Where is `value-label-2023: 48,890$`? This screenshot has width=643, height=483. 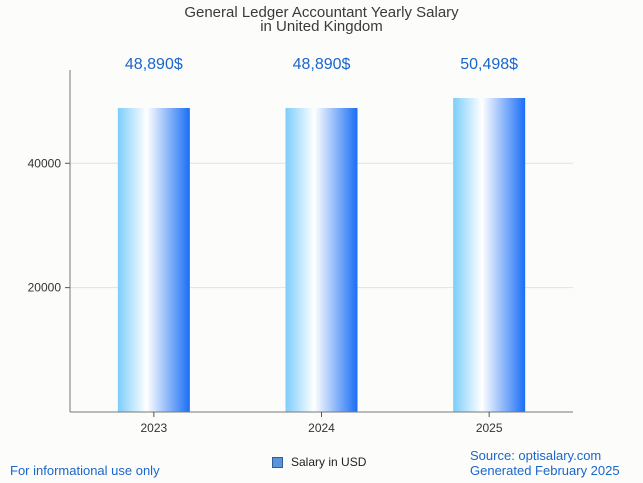 value-label-2023: 48,890$ is located at coordinates (154, 64).